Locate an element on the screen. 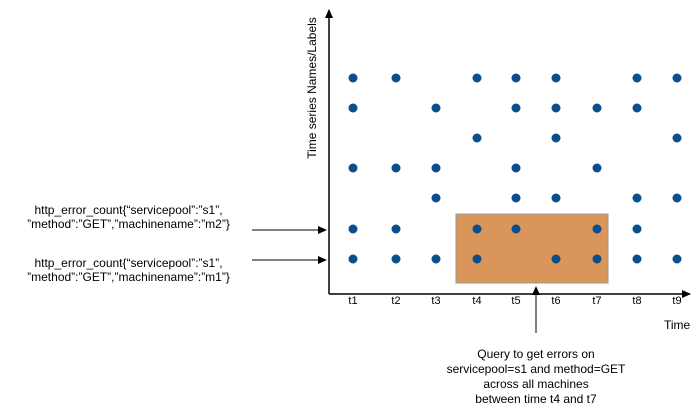 This screenshot has height=419, width=700. time-tick-t9: t9 is located at coordinates (677, 301).